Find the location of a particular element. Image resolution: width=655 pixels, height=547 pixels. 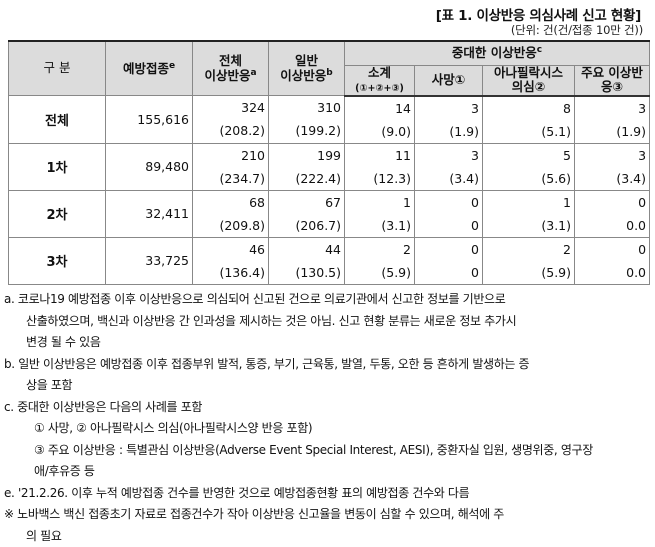

header-serious: 중대한 이상반응c is located at coordinates (497, 53).